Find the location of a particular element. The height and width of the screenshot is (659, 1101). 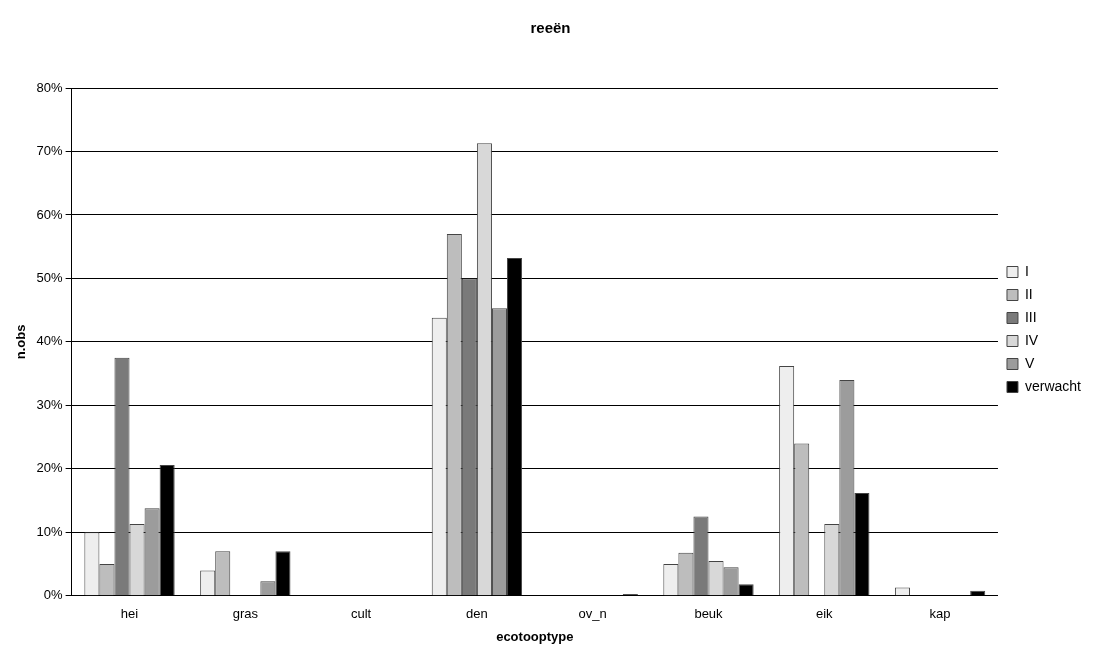

y-tick-label: 40% is located at coordinates (50, 341).